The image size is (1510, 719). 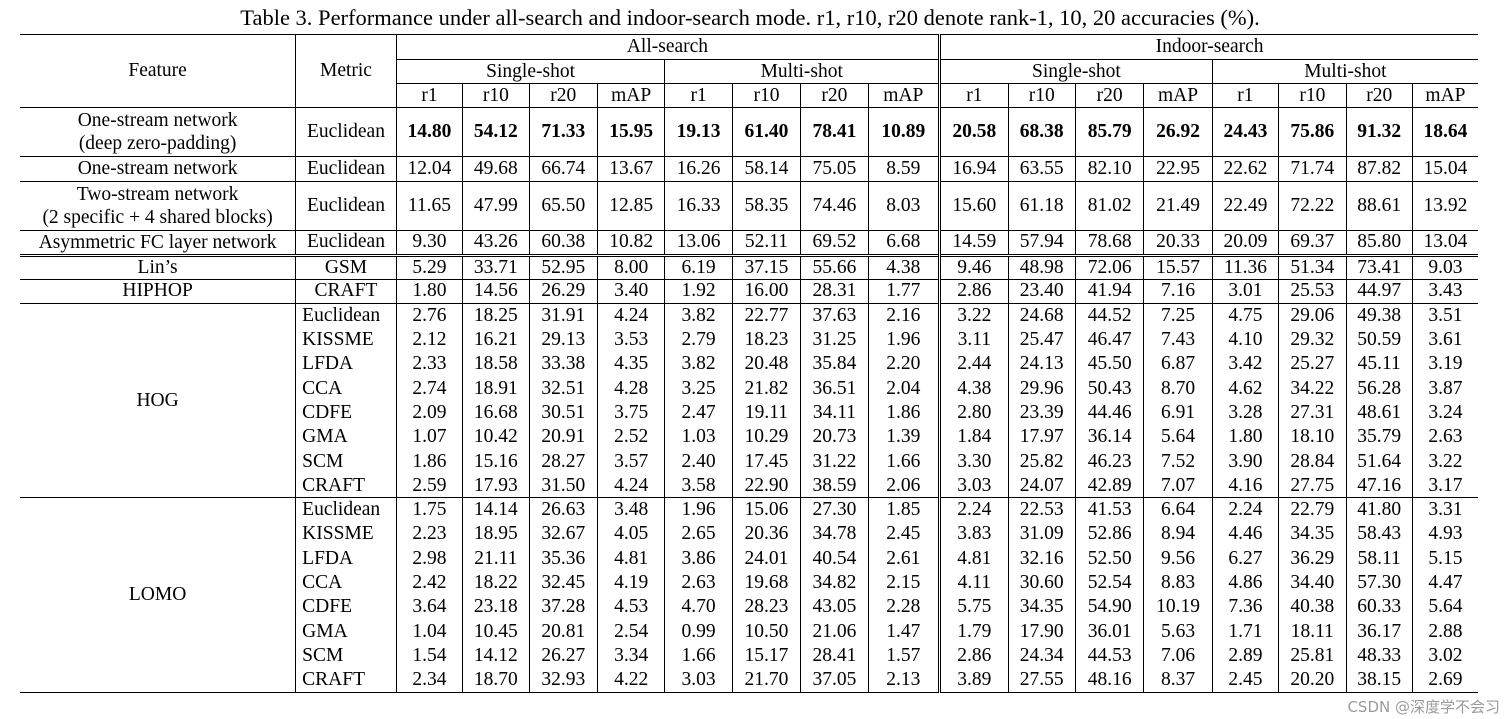 What do you see at coordinates (698, 205) in the screenshot?
I see `value-cell: 16.33` at bounding box center [698, 205].